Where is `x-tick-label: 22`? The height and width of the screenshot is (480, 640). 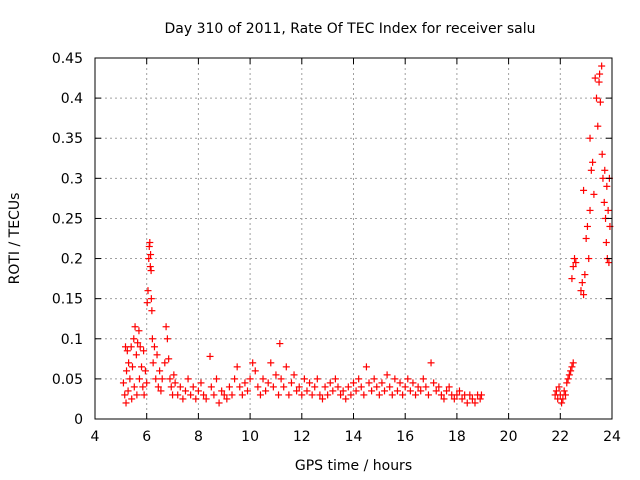 x-tick-label: 22 is located at coordinates (560, 437).